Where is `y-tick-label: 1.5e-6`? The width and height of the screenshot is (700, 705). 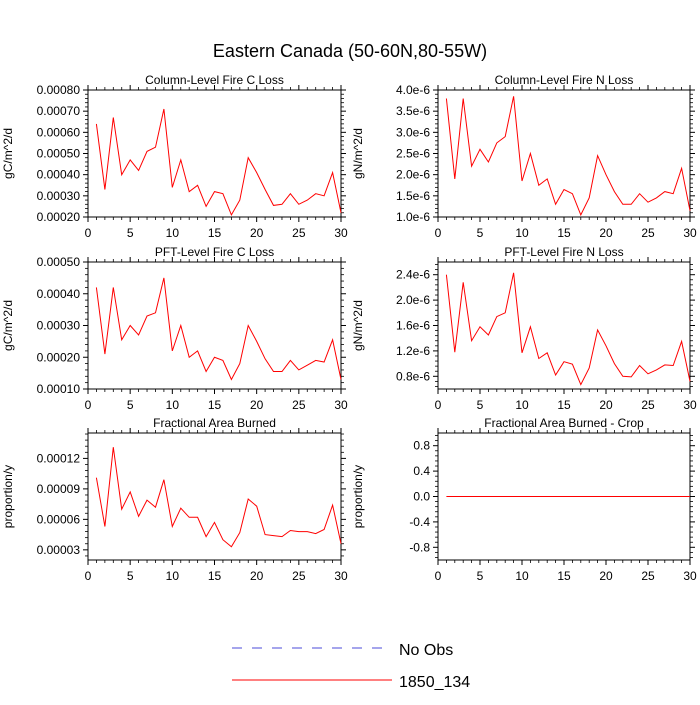
y-tick-label: 1.5e-6 is located at coordinates (413, 196).